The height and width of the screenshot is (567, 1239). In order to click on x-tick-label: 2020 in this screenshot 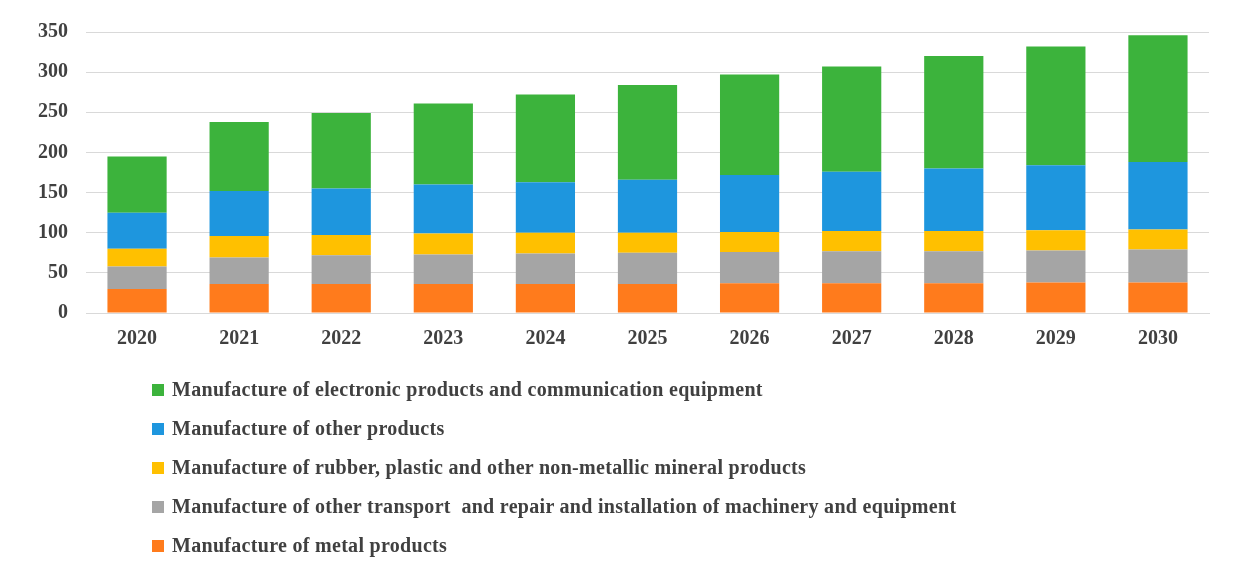, I will do `click(137, 337)`.